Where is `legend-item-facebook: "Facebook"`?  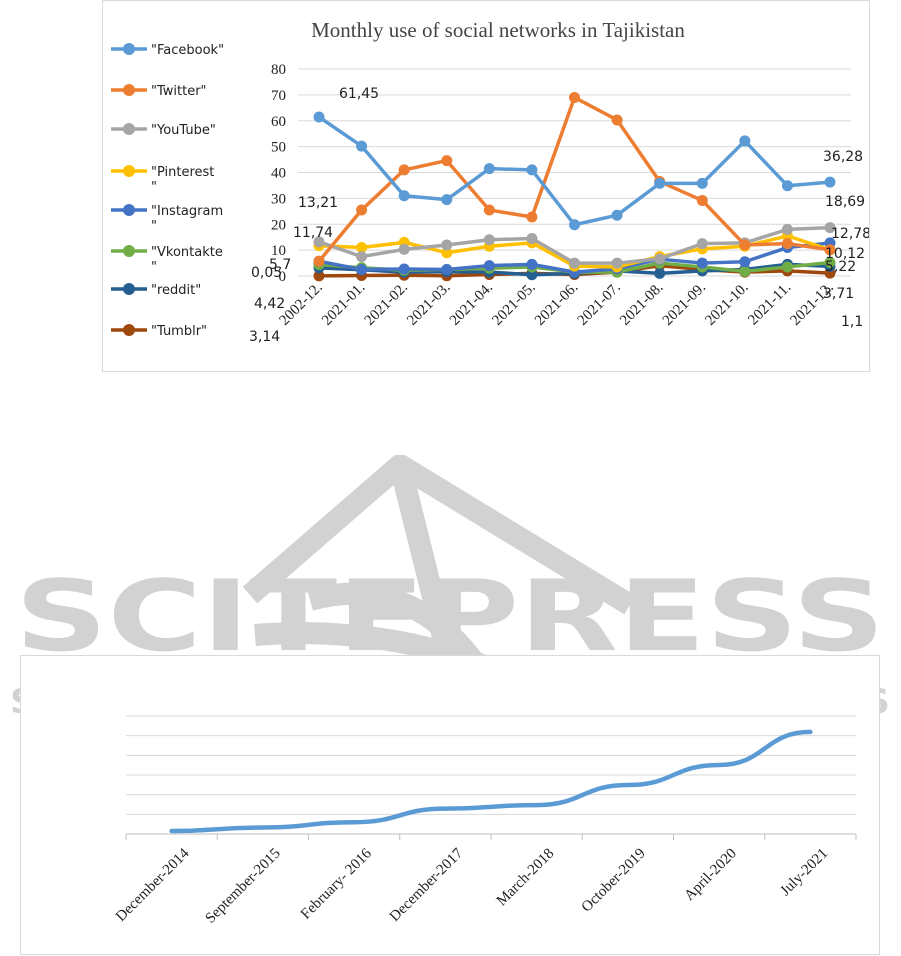
legend-item-facebook: "Facebook" is located at coordinates (167, 50).